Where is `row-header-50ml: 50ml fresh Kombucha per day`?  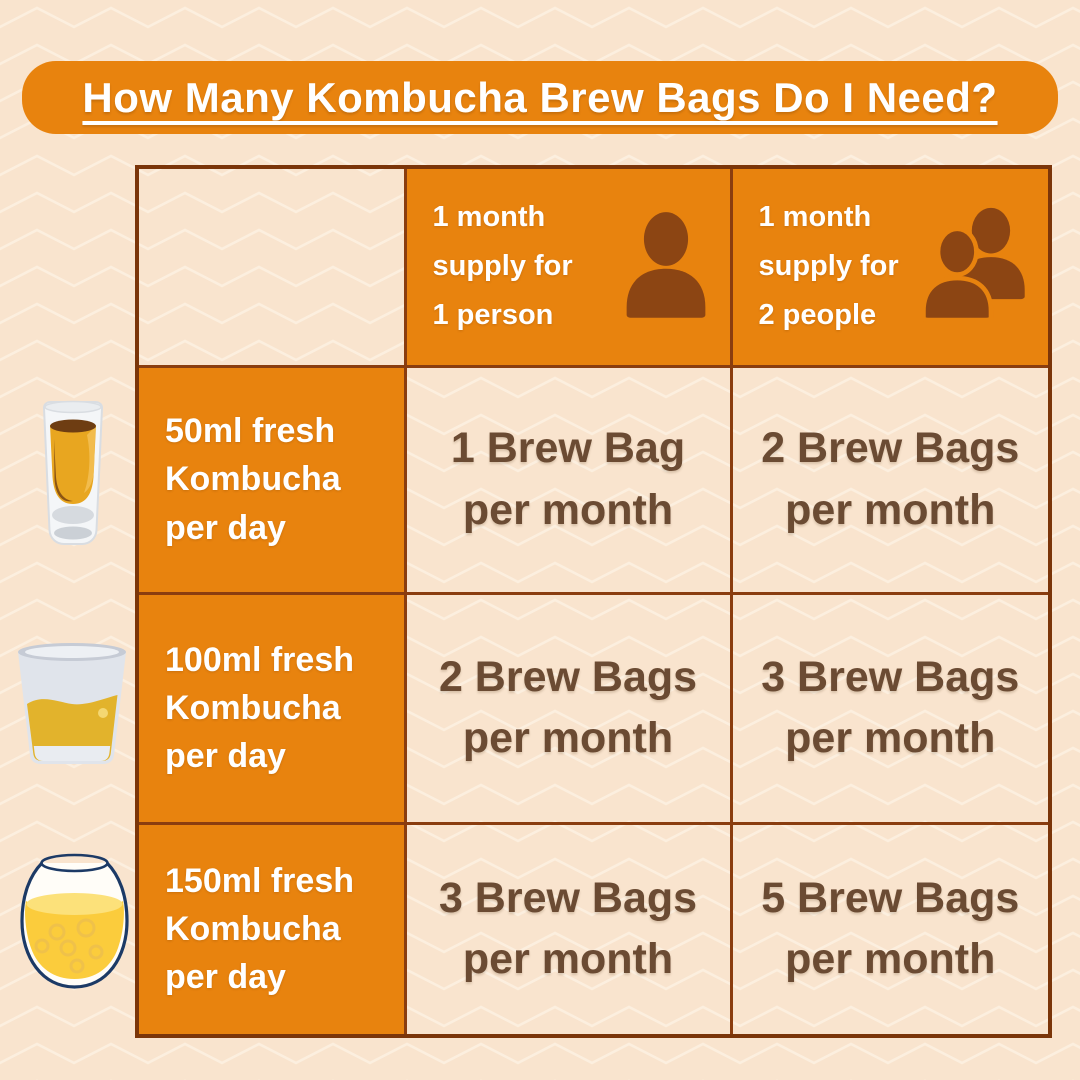 row-header-50ml: 50ml fresh Kombucha per day is located at coordinates (271, 479).